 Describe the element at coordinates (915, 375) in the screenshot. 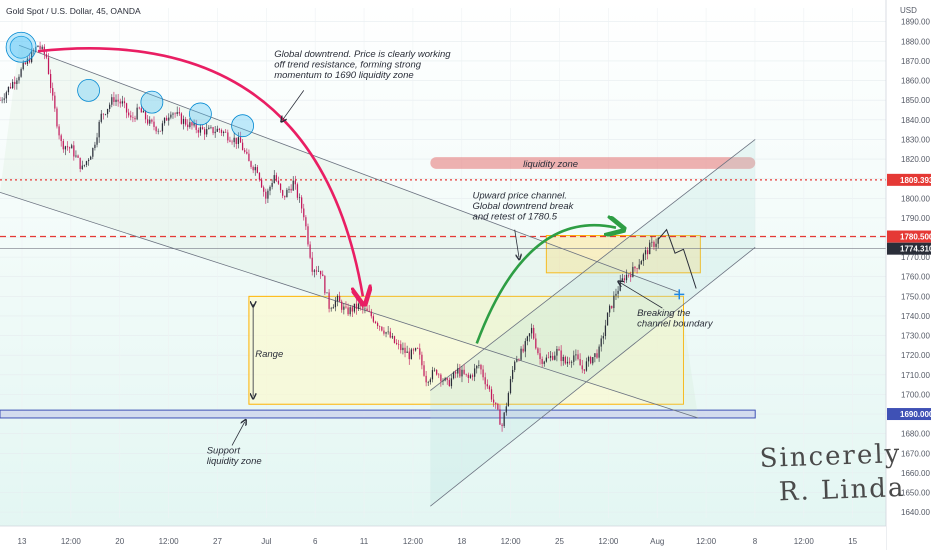

I see `price-tick-label: 1710.00` at that location.